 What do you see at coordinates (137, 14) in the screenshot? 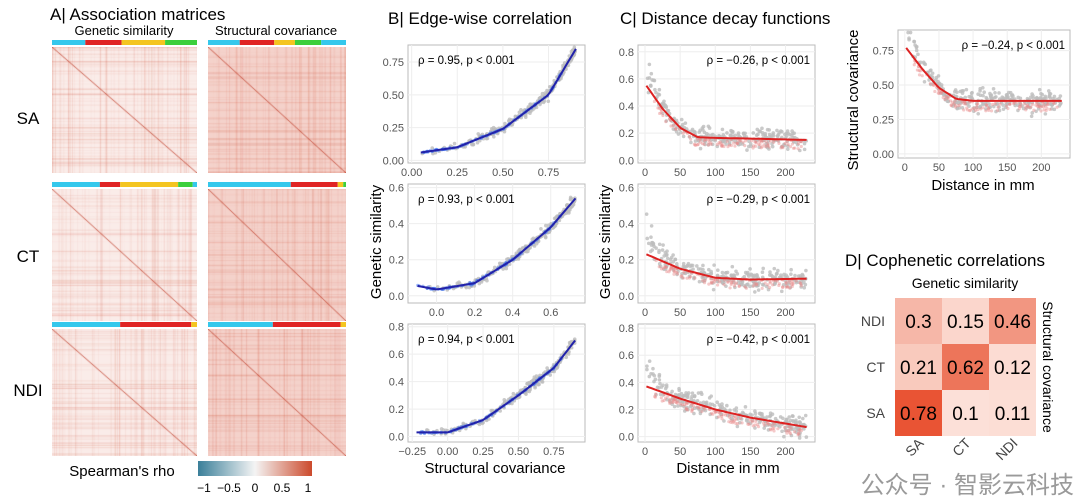
I see `panel-a-title: A| Association matrices` at bounding box center [137, 14].